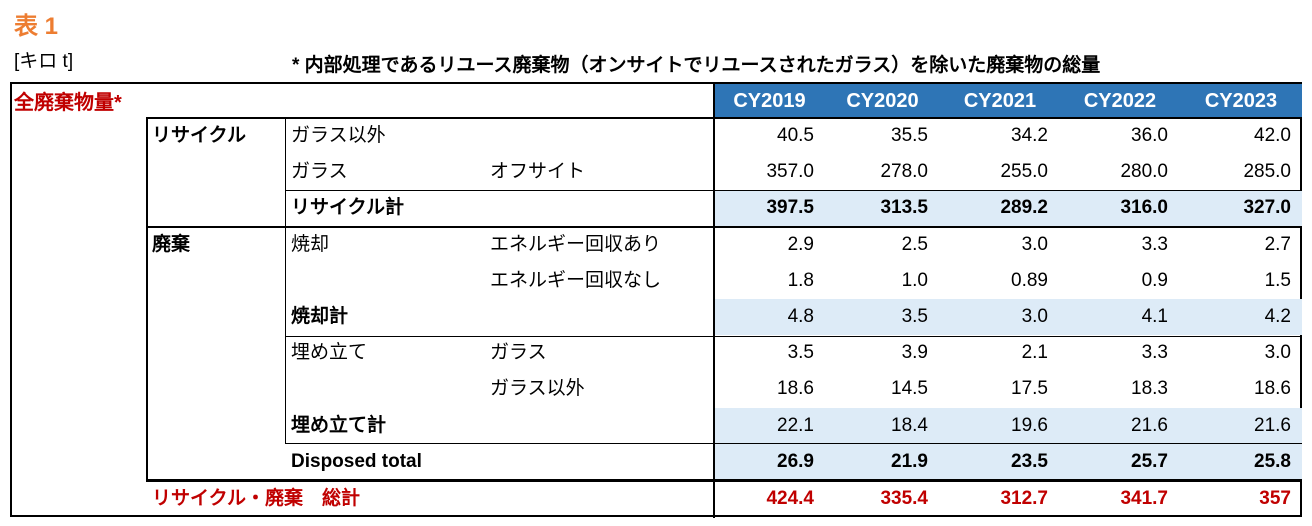 The height and width of the screenshot is (526, 1312). I want to click on value-cell: 280.0, so click(1144, 172).